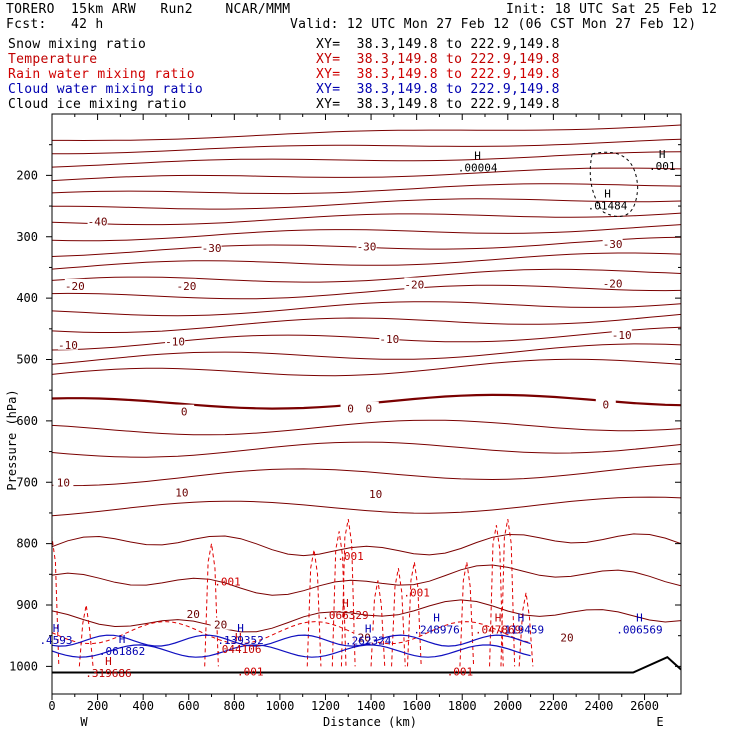  What do you see at coordinates (27, 544) in the screenshot?
I see `y-tick-label: 800` at bounding box center [27, 544].